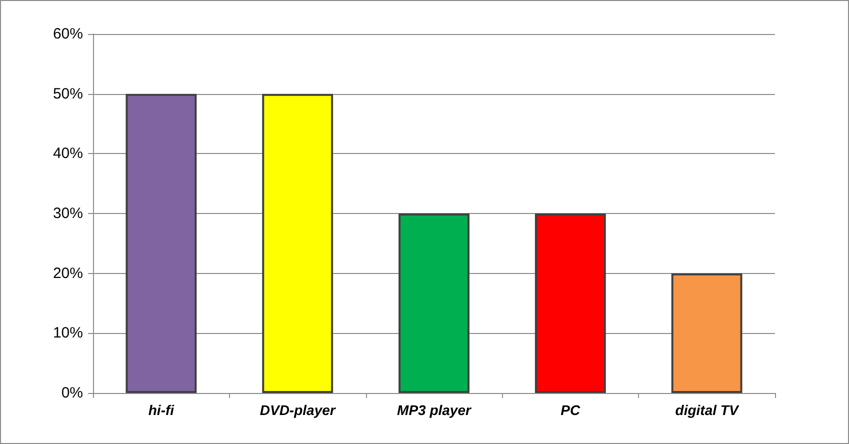  Describe the element at coordinates (707, 410) in the screenshot. I see `x-tick-label: digital TV` at that location.